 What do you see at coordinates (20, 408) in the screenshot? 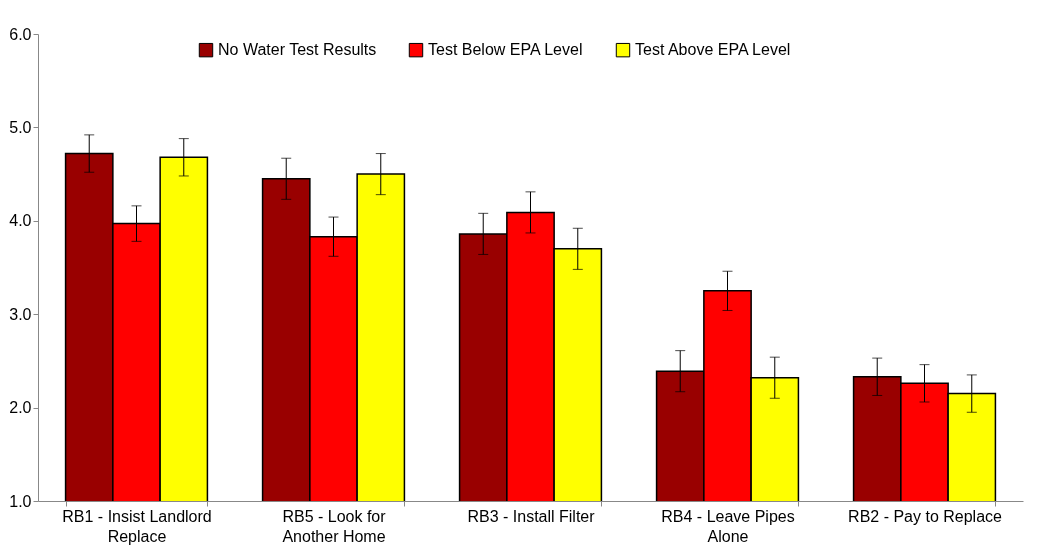
I see `y-tick-label: 2.0` at bounding box center [20, 408].